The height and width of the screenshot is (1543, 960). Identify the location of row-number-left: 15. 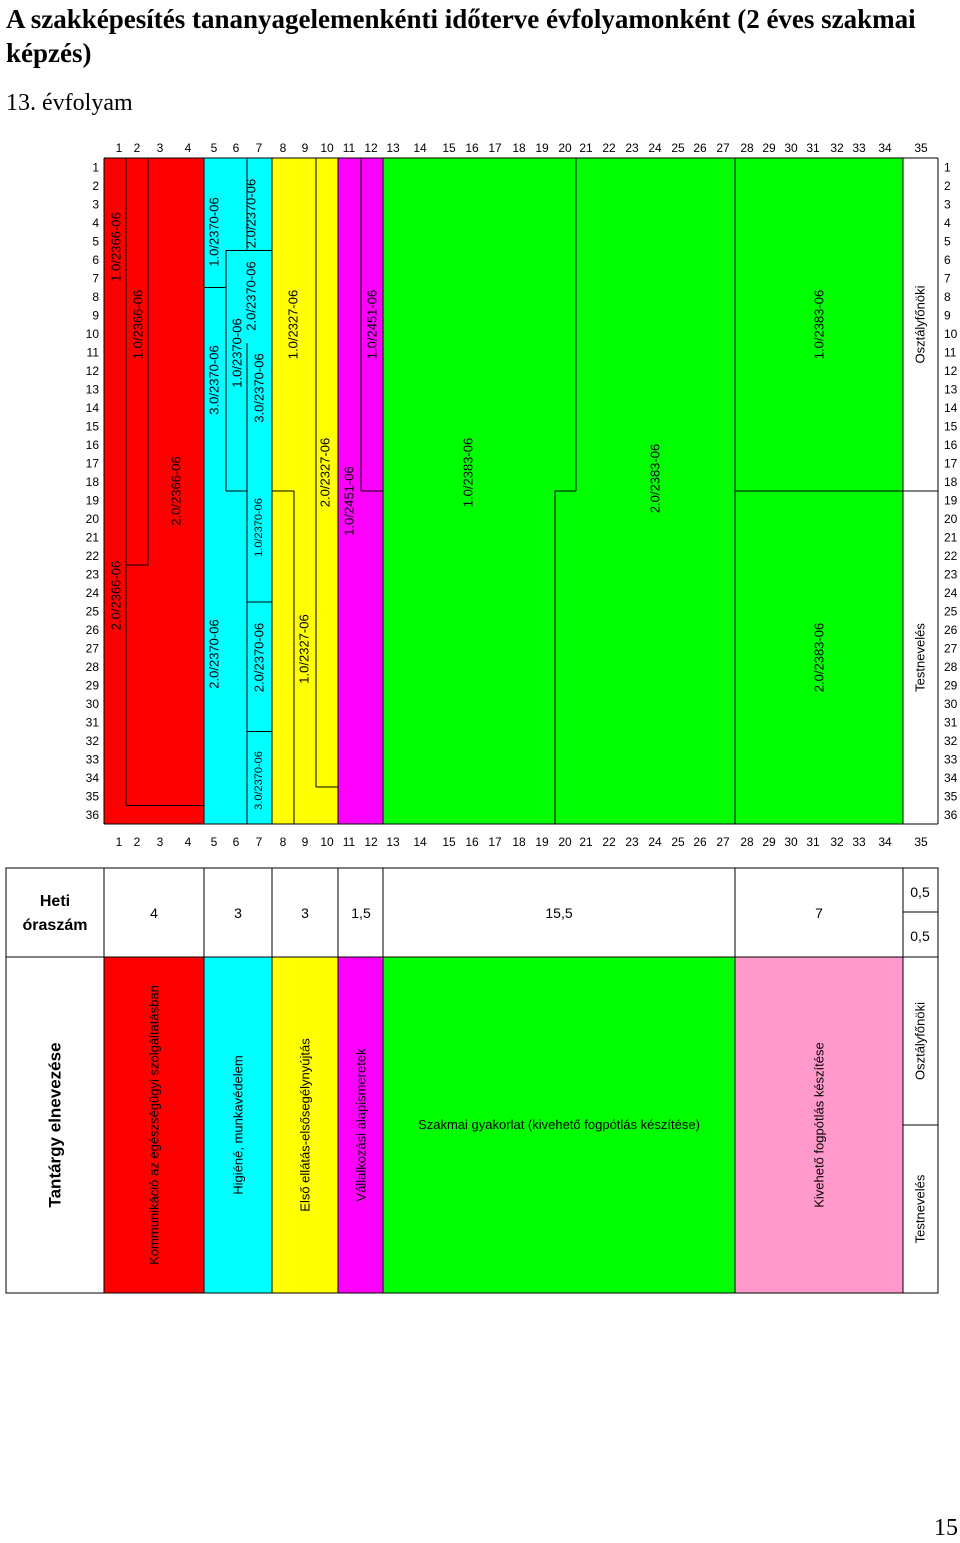
(93, 426).